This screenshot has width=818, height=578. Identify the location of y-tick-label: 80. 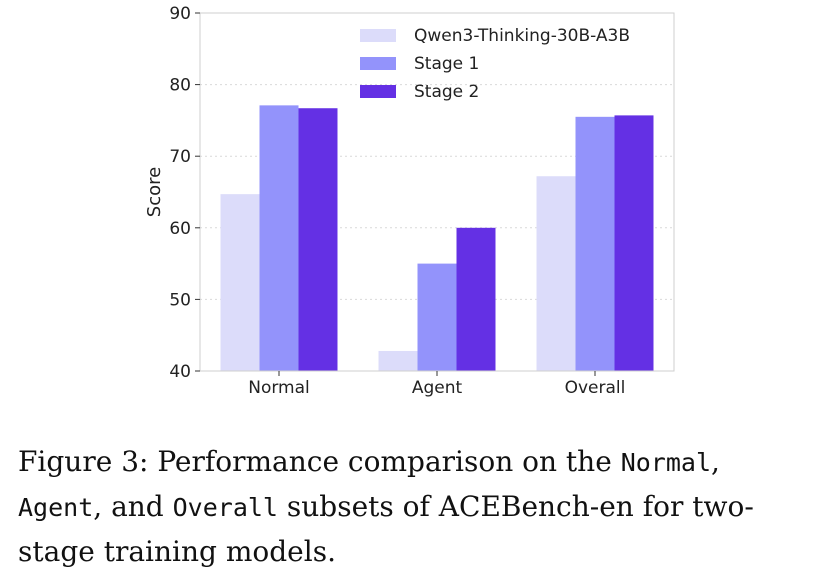
(180, 86).